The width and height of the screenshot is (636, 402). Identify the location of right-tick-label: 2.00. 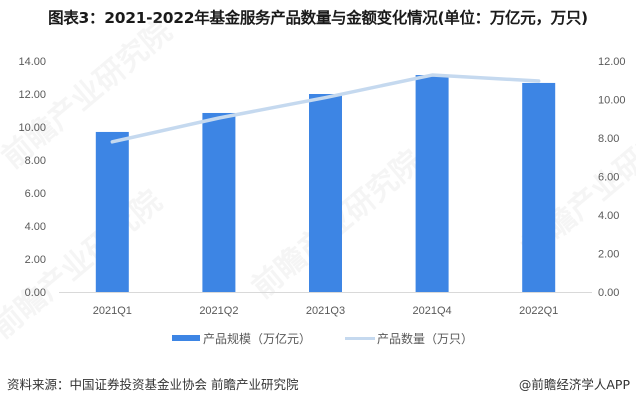
(608, 255).